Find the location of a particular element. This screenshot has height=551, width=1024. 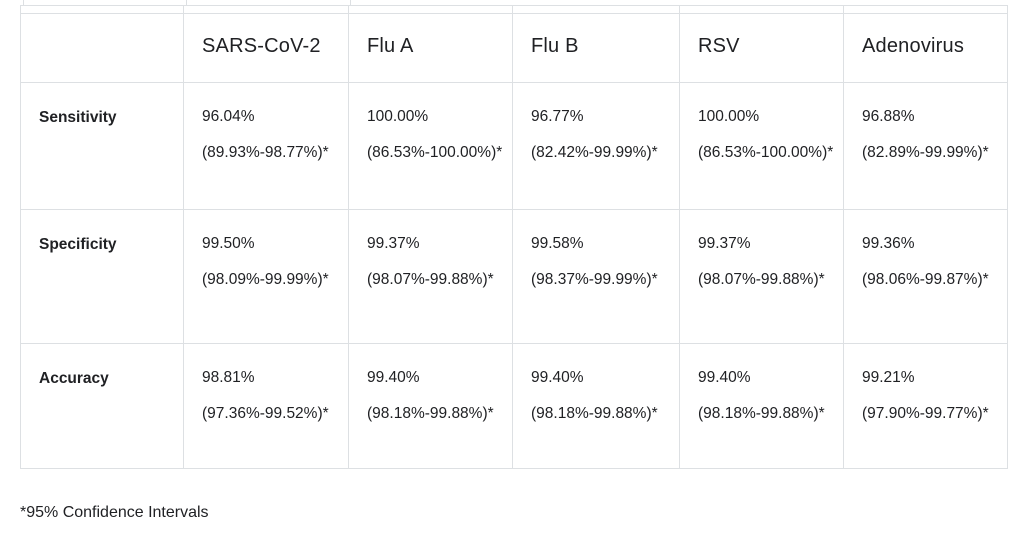

data-cell: 96.77% (82.42%-99.99%)* is located at coordinates (596, 146).